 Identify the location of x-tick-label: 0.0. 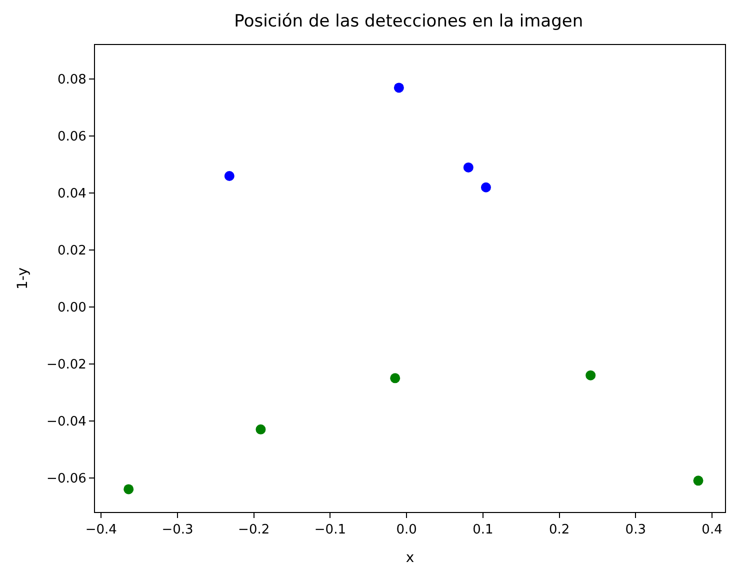
(406, 530).